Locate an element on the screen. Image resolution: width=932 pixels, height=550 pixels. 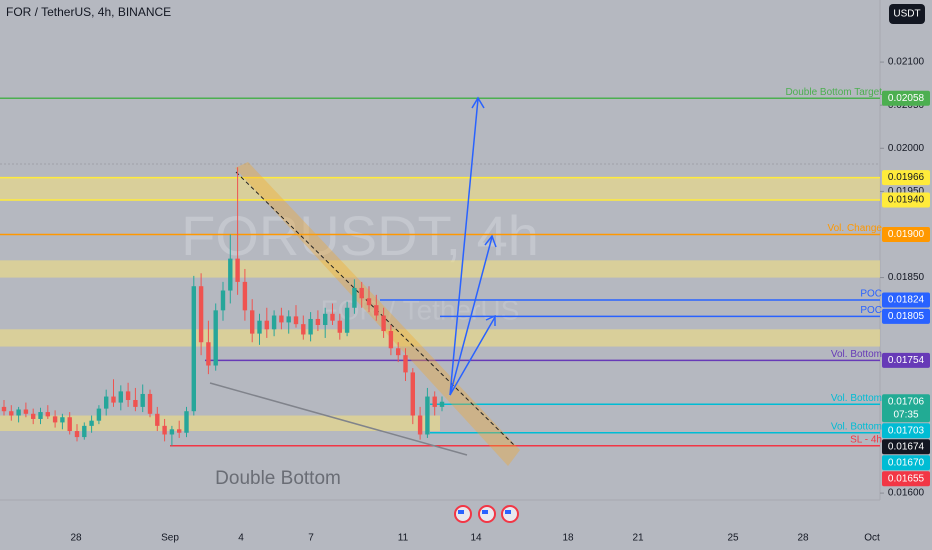
currency-label: USDT is located at coordinates (906, 14).